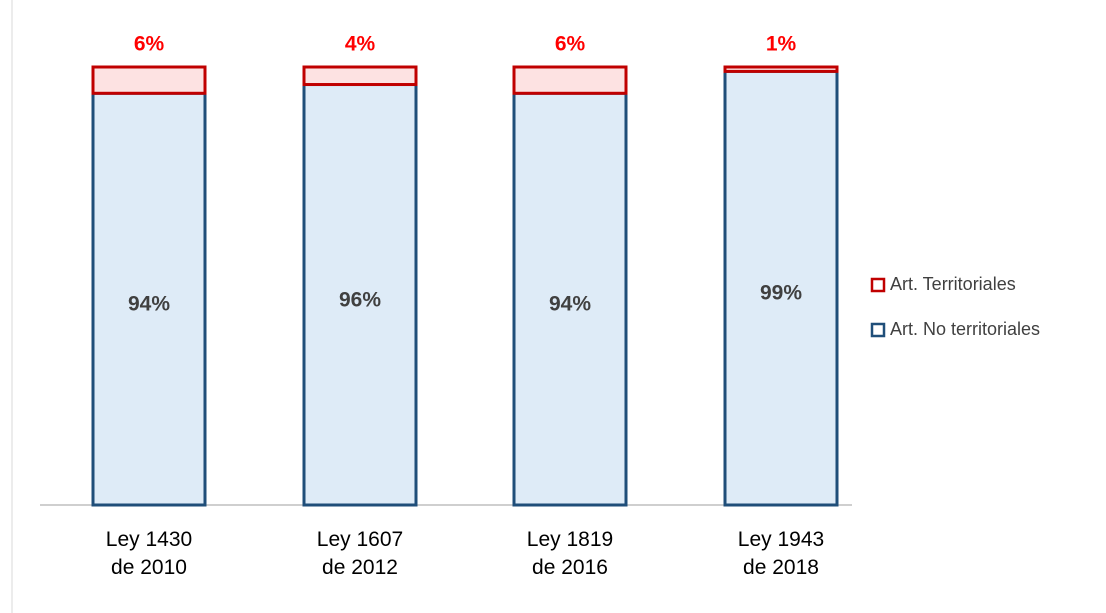 The width and height of the screenshot is (1106, 613). What do you see at coordinates (781, 539) in the screenshot?
I see `x-tick-label-line: Ley 1943` at bounding box center [781, 539].